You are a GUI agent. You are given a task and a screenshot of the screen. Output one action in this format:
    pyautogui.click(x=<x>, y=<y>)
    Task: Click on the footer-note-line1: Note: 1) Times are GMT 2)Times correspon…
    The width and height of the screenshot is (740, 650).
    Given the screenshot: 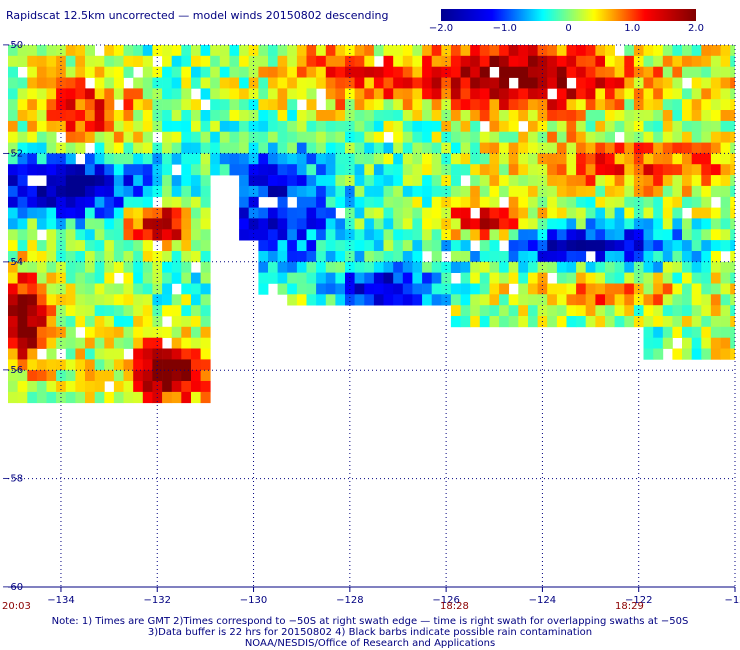 What is the action you would take?
    pyautogui.click(x=370, y=621)
    